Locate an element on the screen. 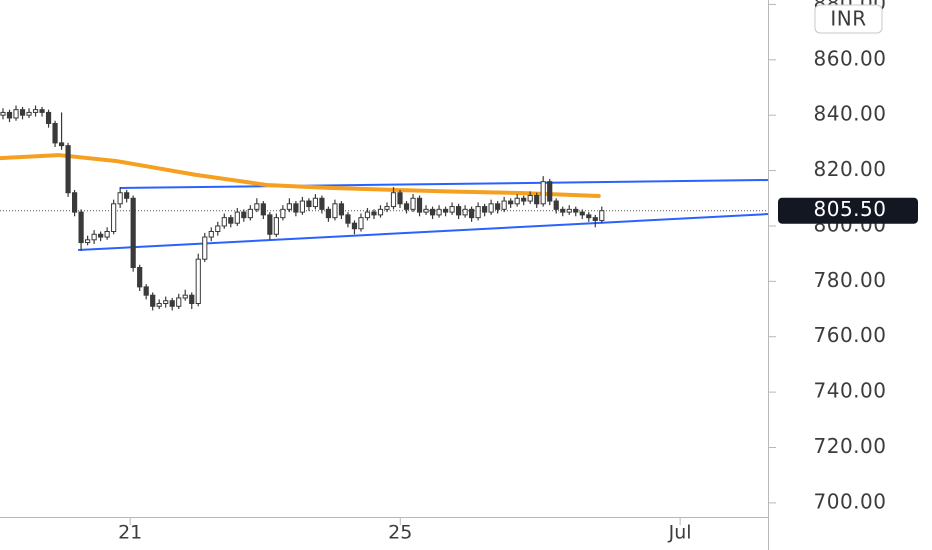 The image size is (932, 550). y-tick-label: 700.00 is located at coordinates (850, 501).